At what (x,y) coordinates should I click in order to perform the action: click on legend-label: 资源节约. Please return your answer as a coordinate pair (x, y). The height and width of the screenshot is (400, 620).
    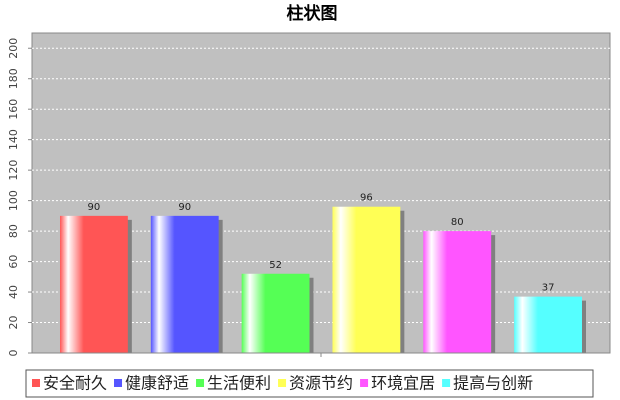
    Looking at the image, I should click on (321, 383).